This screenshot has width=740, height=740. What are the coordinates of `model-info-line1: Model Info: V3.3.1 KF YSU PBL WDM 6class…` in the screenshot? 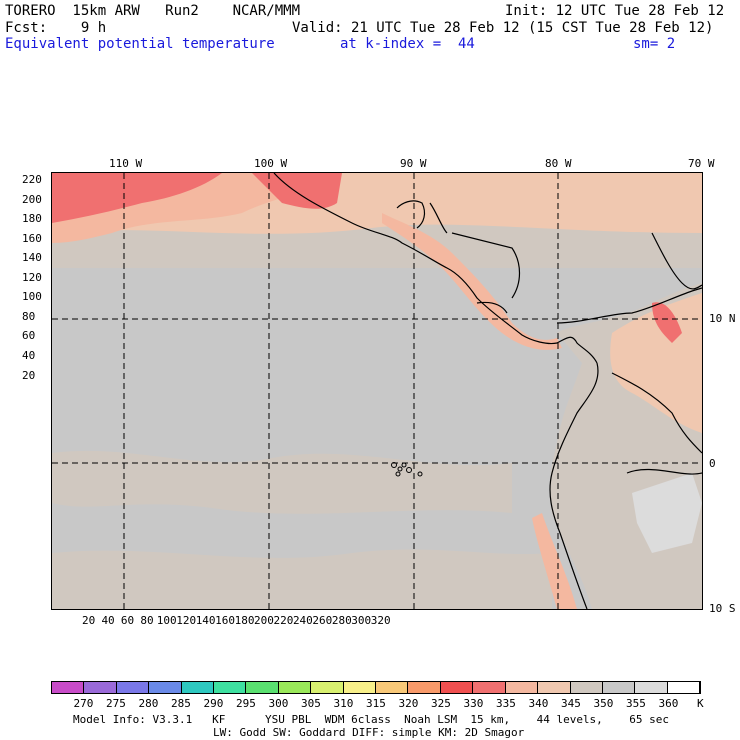 It's located at (371, 719).